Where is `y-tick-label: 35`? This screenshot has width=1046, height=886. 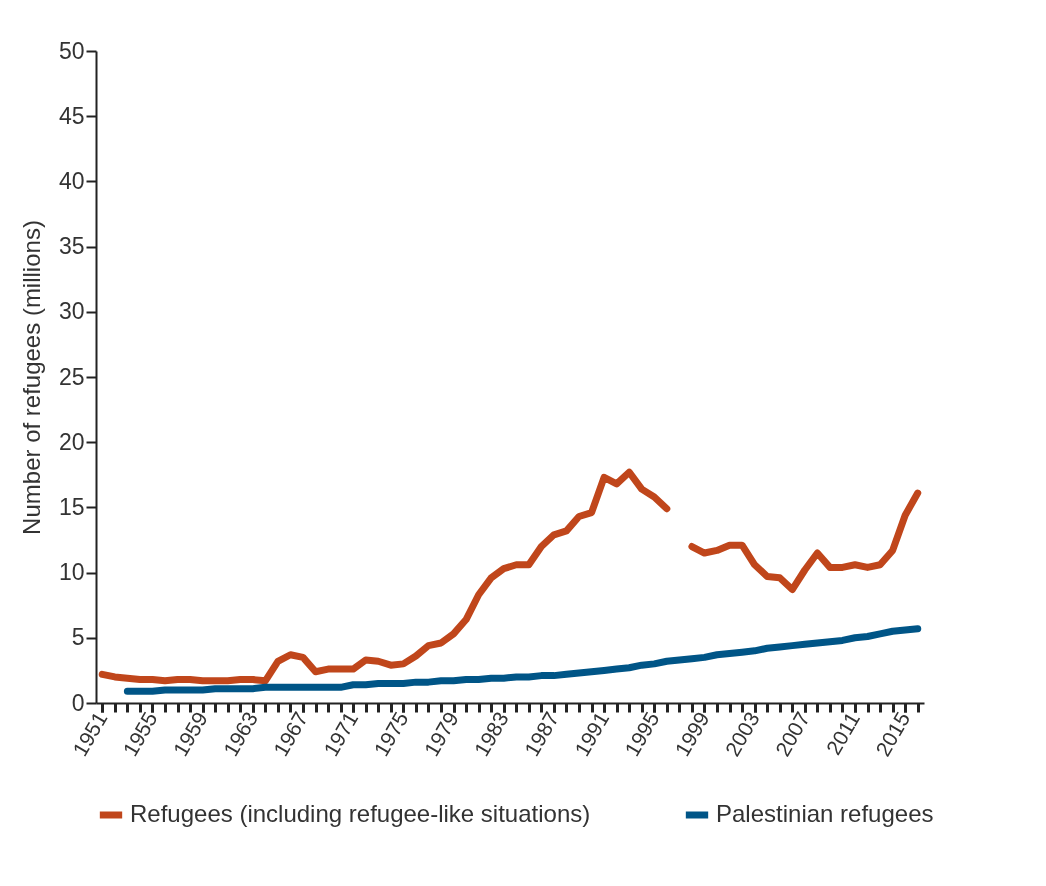 y-tick-label: 35 is located at coordinates (71, 246).